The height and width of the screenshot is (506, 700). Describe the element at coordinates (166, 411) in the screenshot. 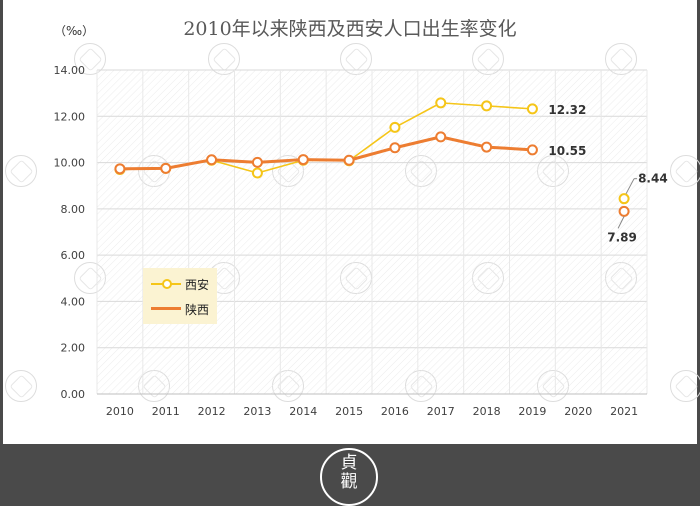

I see `x-tick-label: 2011` at that location.